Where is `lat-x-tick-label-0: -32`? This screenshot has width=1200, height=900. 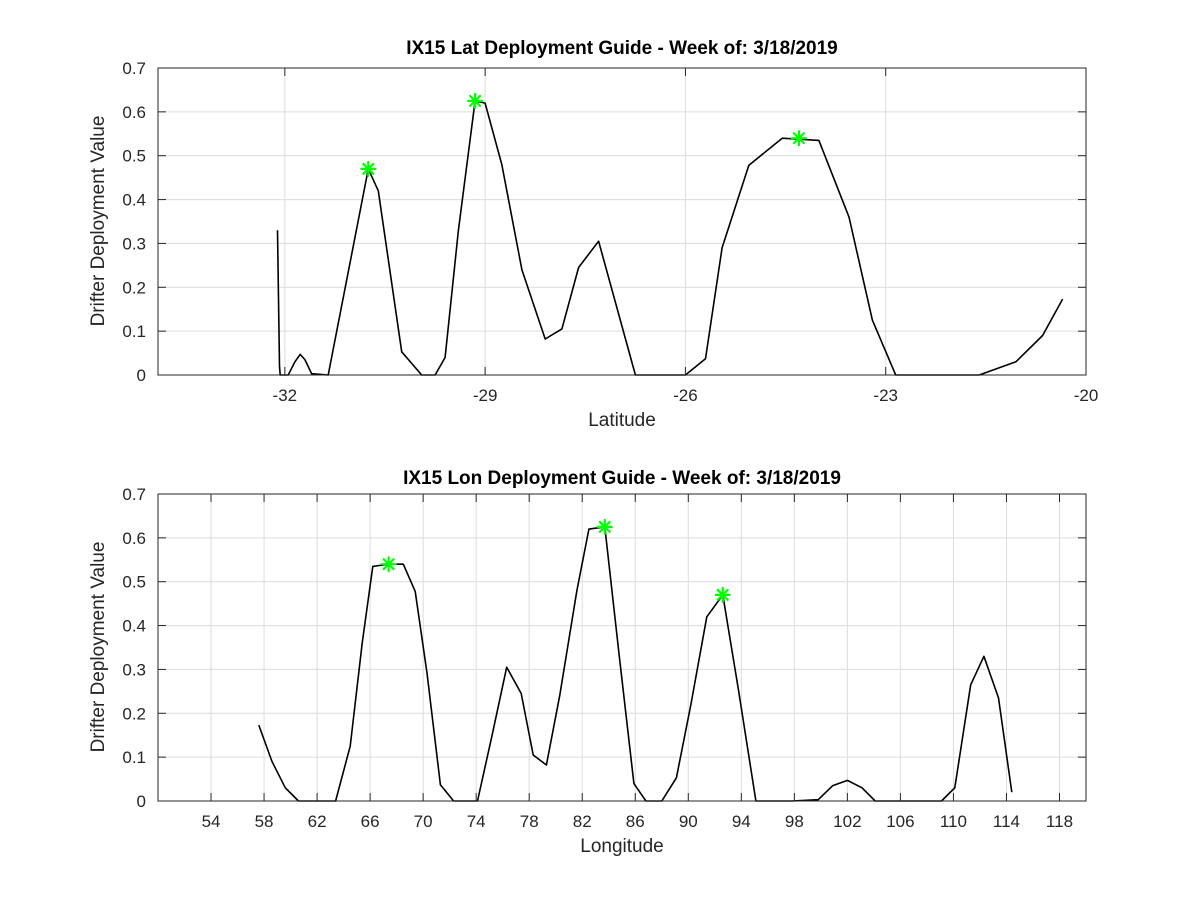 lat-x-tick-label-0: -32 is located at coordinates (285, 395).